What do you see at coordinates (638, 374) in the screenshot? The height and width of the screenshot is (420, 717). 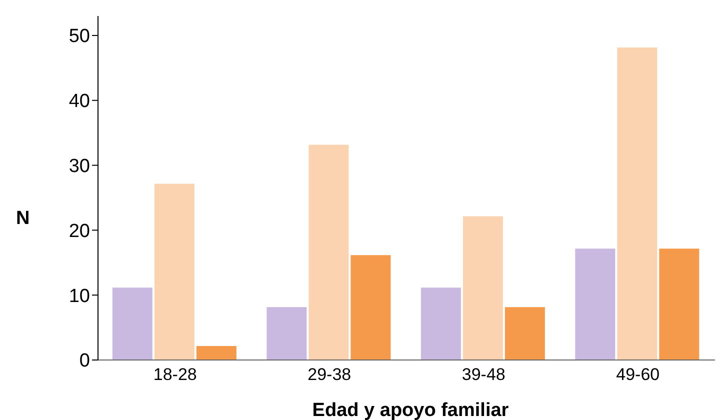 I see `x-tick-label: 49-60` at bounding box center [638, 374].